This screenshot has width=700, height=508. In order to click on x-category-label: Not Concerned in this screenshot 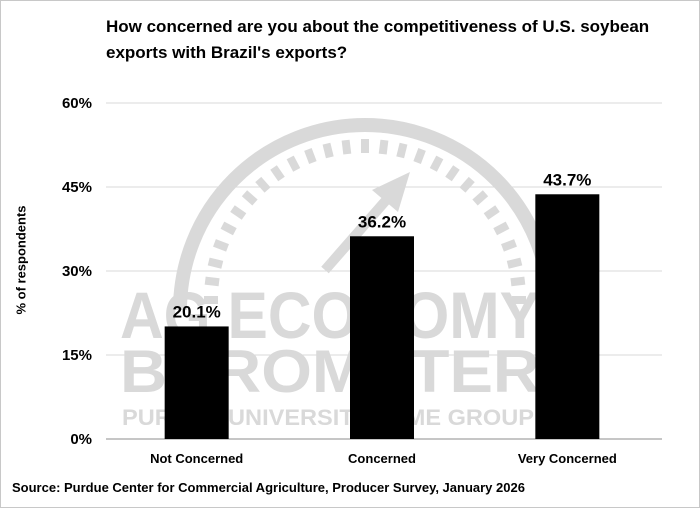, I will do `click(196, 458)`.